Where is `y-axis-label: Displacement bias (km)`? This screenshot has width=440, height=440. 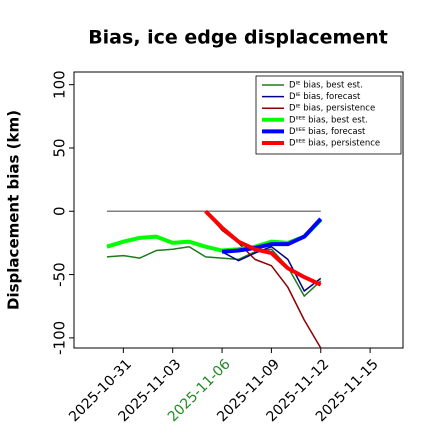
y-axis-label: Displacement bias (km) is located at coordinates (14, 210).